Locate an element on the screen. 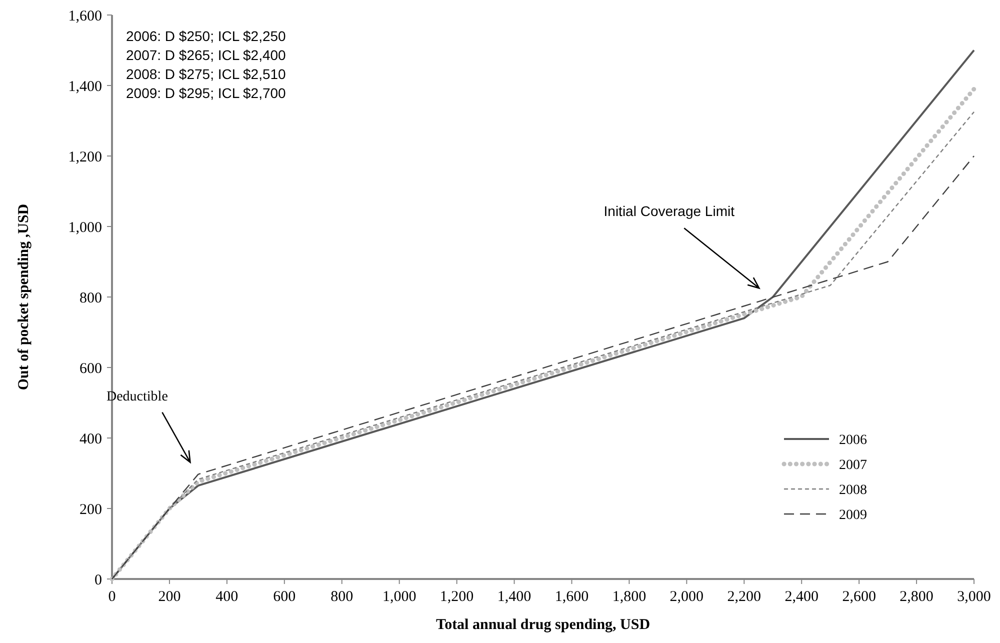 Image resolution: width=1000 pixels, height=643 pixels. legend-label: 2006 is located at coordinates (853, 440).